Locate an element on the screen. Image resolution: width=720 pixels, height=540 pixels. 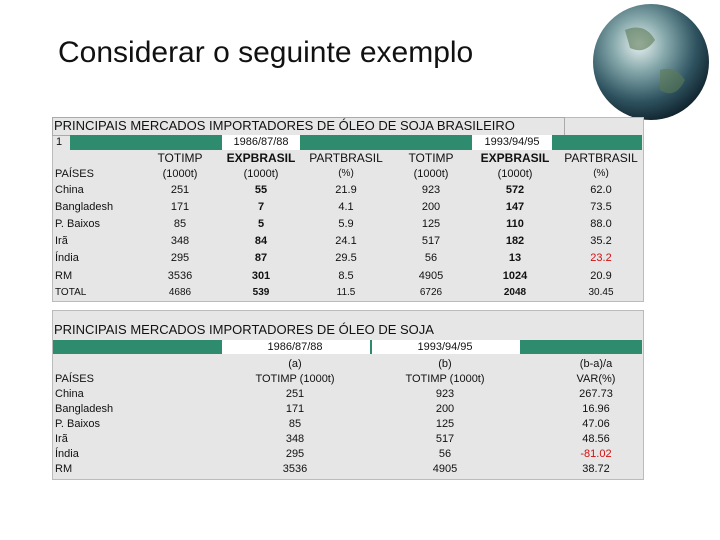
table-cell: 8.5 is located at coordinates (346, 276).